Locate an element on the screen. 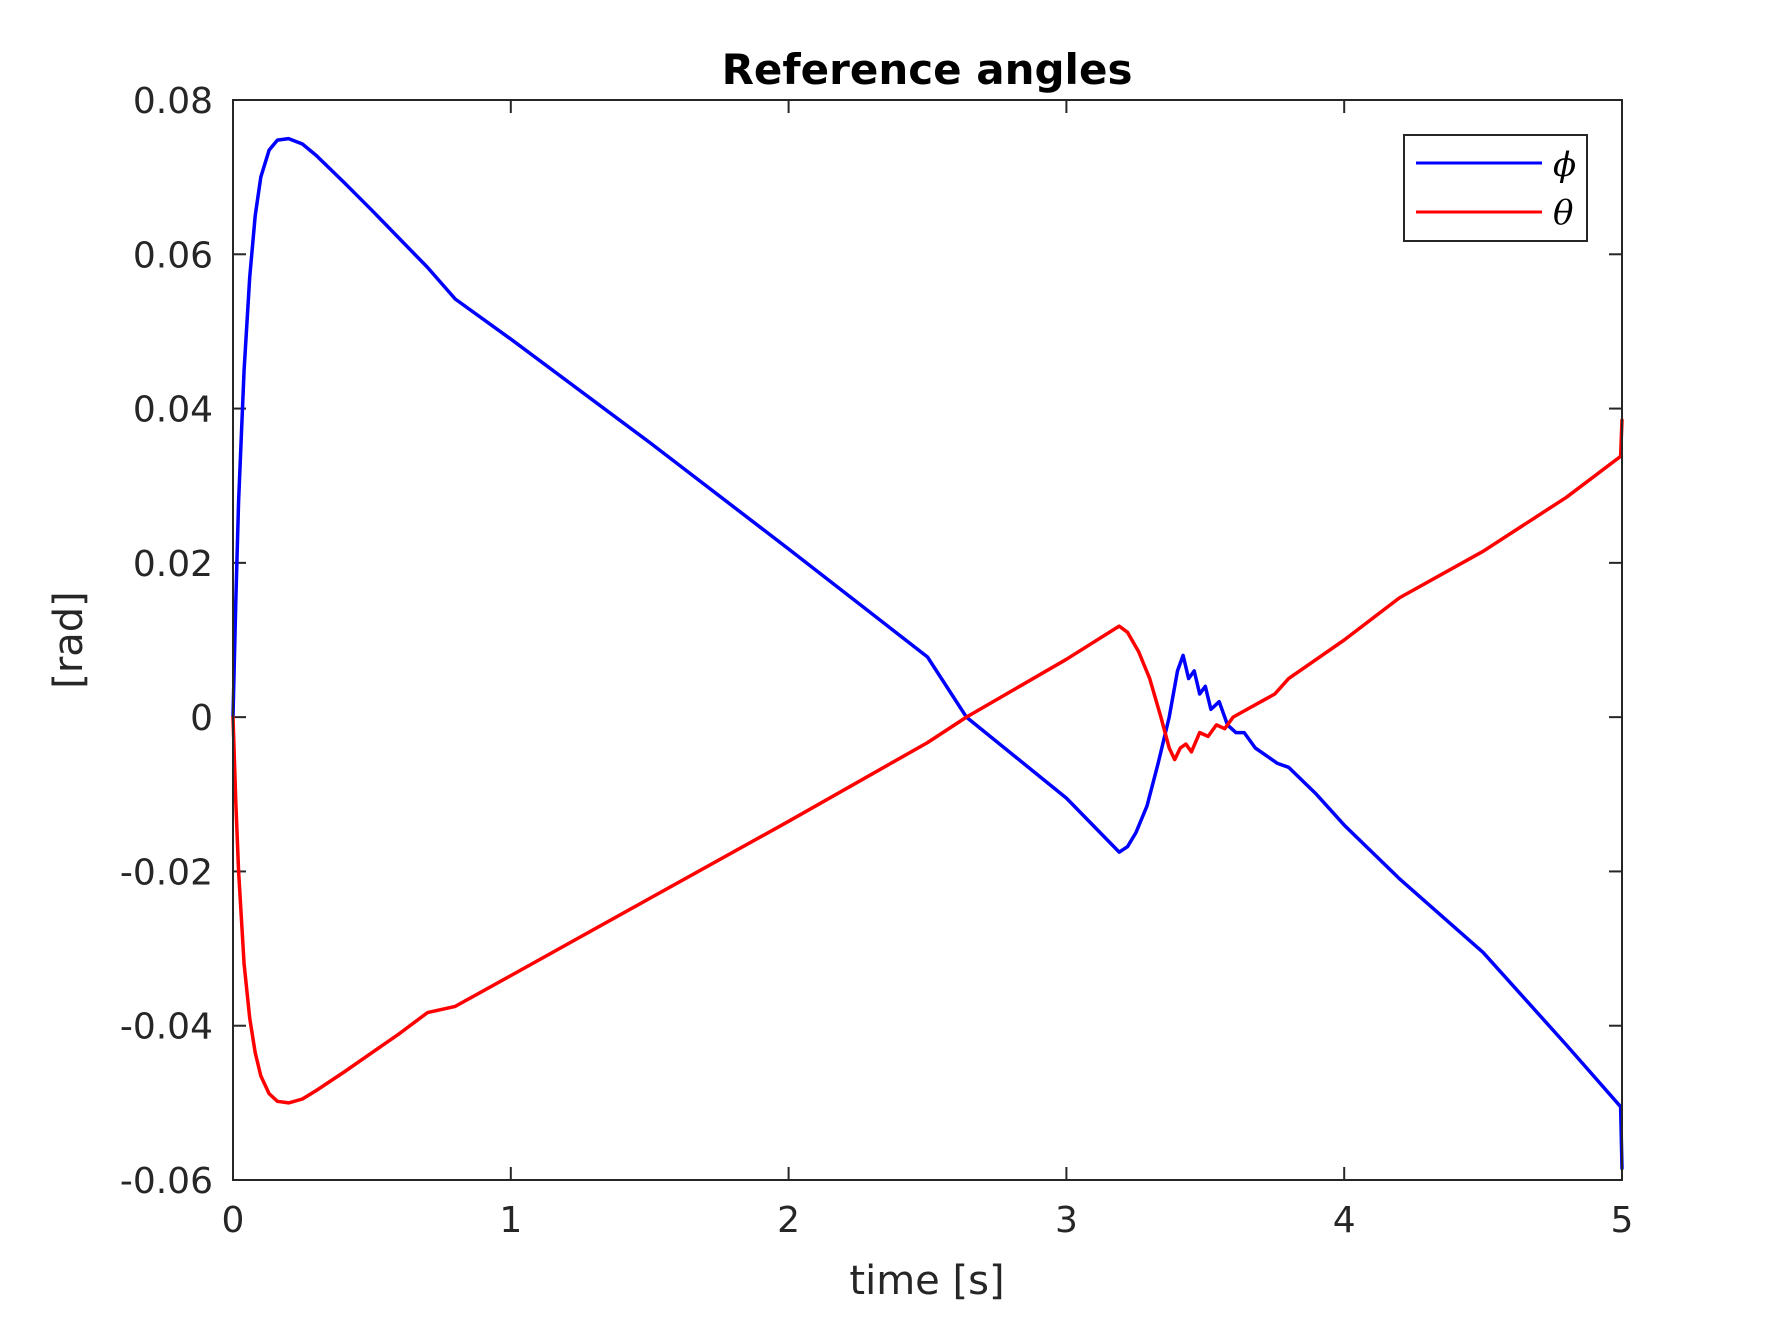  legend-box is located at coordinates (1495, 188).